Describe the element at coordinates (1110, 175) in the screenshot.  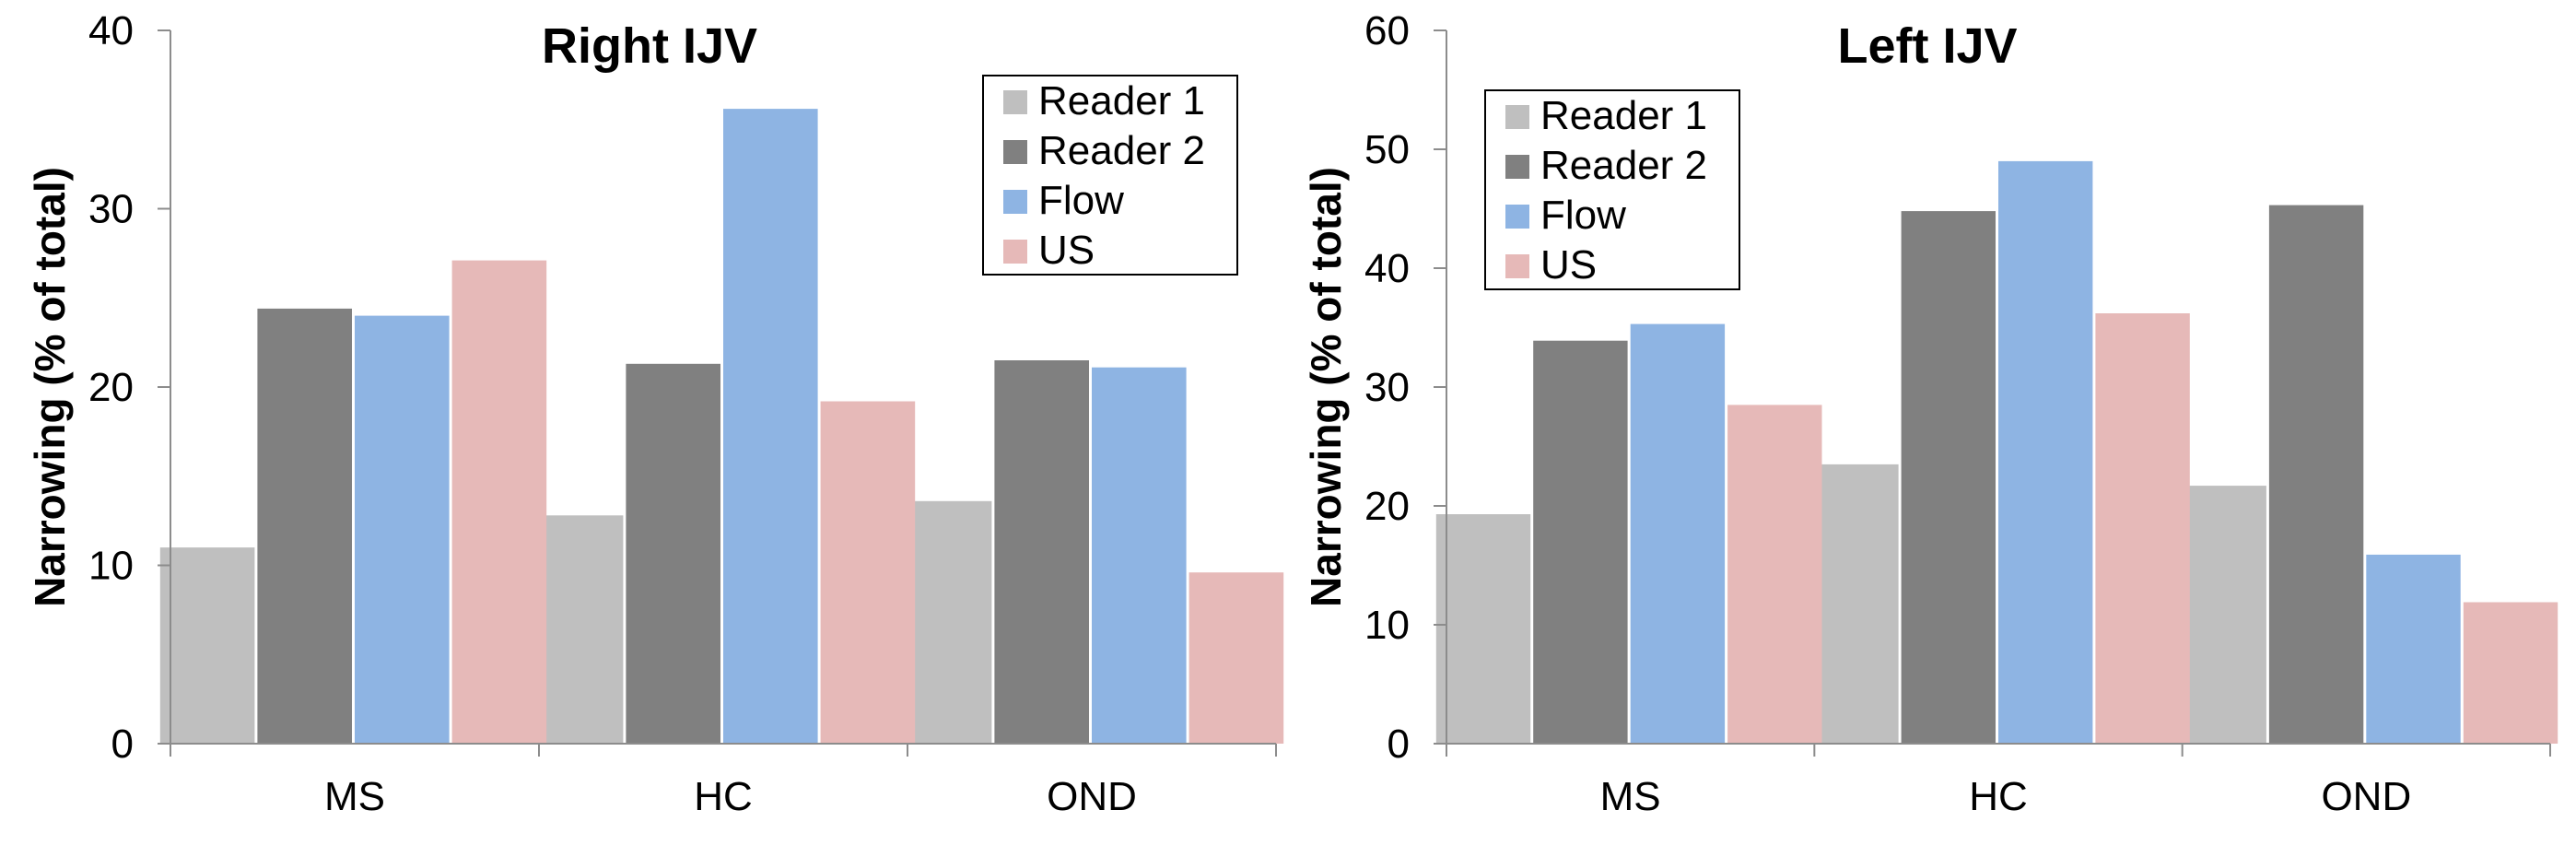
I see `legend: Reader 1 Reader 2 Flow US` at that location.